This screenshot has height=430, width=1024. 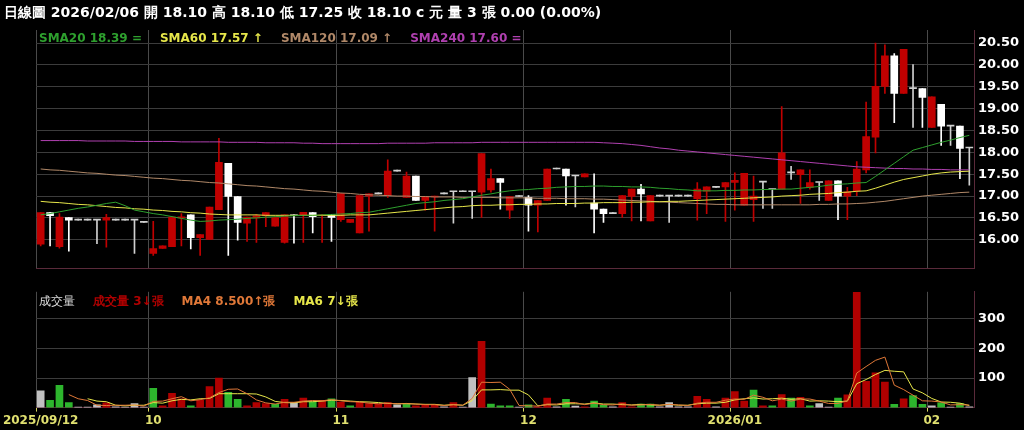 I want to click on text: SMA240 17.60 =, so click(x=466, y=38).